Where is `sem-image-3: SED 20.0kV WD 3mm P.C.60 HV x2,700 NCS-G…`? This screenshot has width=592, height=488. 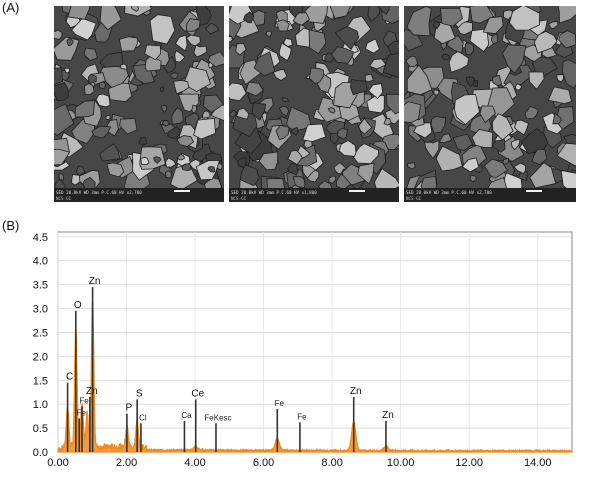 sem-image-3: SED 20.0kV WD 3mm P.C.60 HV x2,700 NCS-G… is located at coordinates (490, 104).